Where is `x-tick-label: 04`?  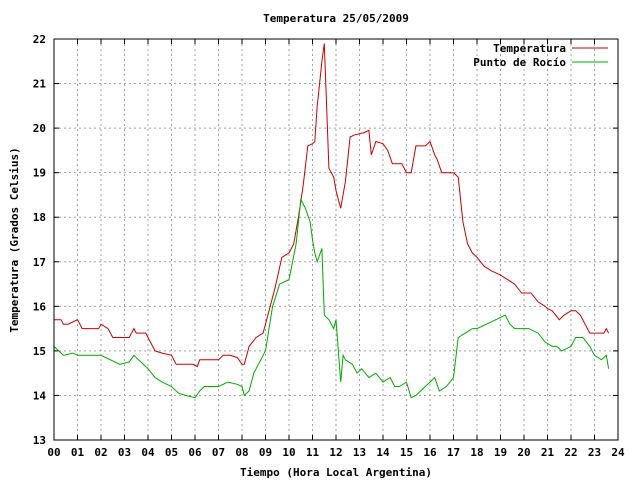
x-tick-label: 04 is located at coordinates (148, 452).